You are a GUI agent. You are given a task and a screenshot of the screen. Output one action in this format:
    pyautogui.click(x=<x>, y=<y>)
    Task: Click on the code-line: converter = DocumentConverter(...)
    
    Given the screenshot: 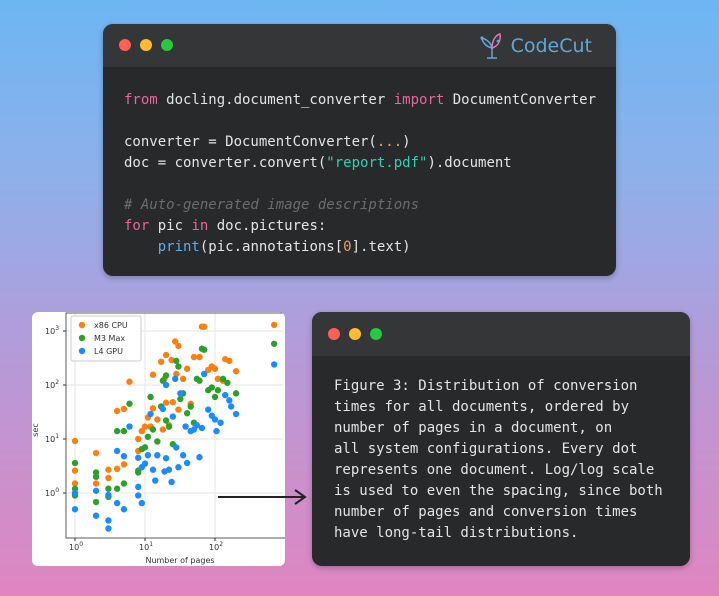 What is the action you would take?
    pyautogui.click(x=360, y=142)
    